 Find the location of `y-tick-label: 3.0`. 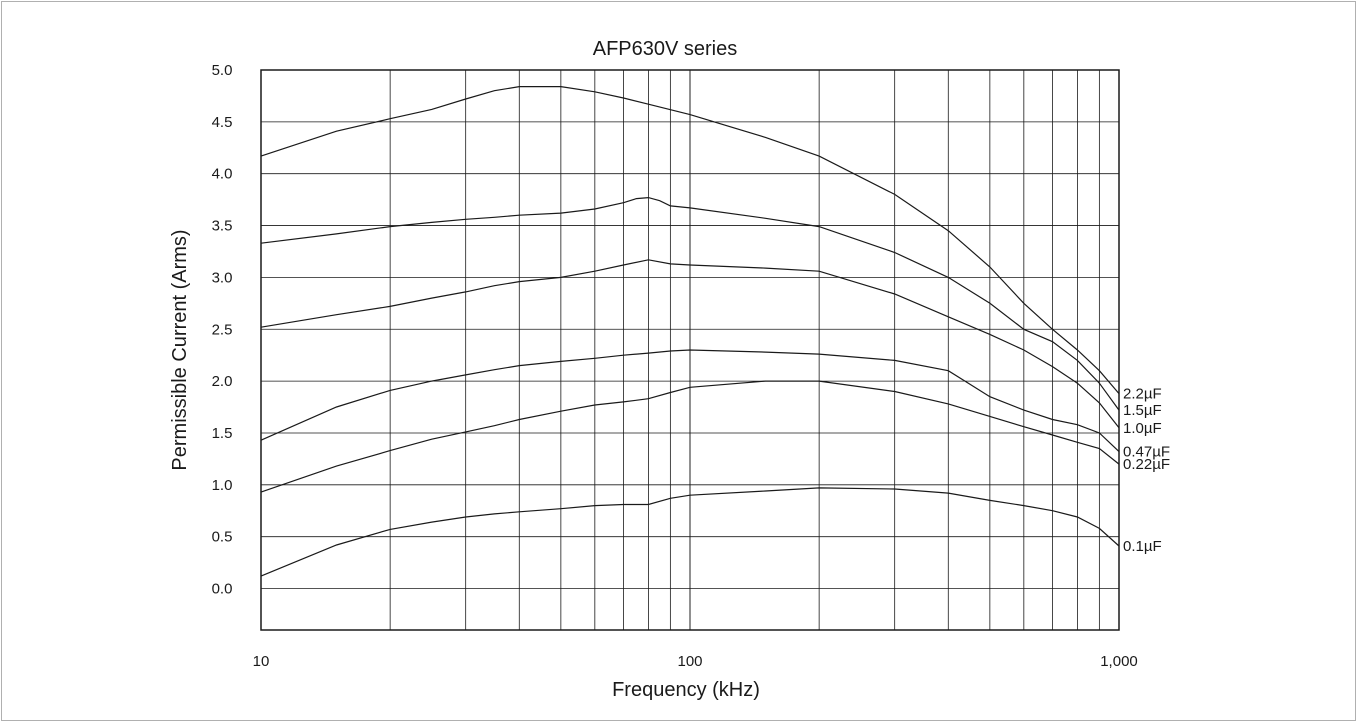

y-tick-label: 3.0 is located at coordinates (222, 277).